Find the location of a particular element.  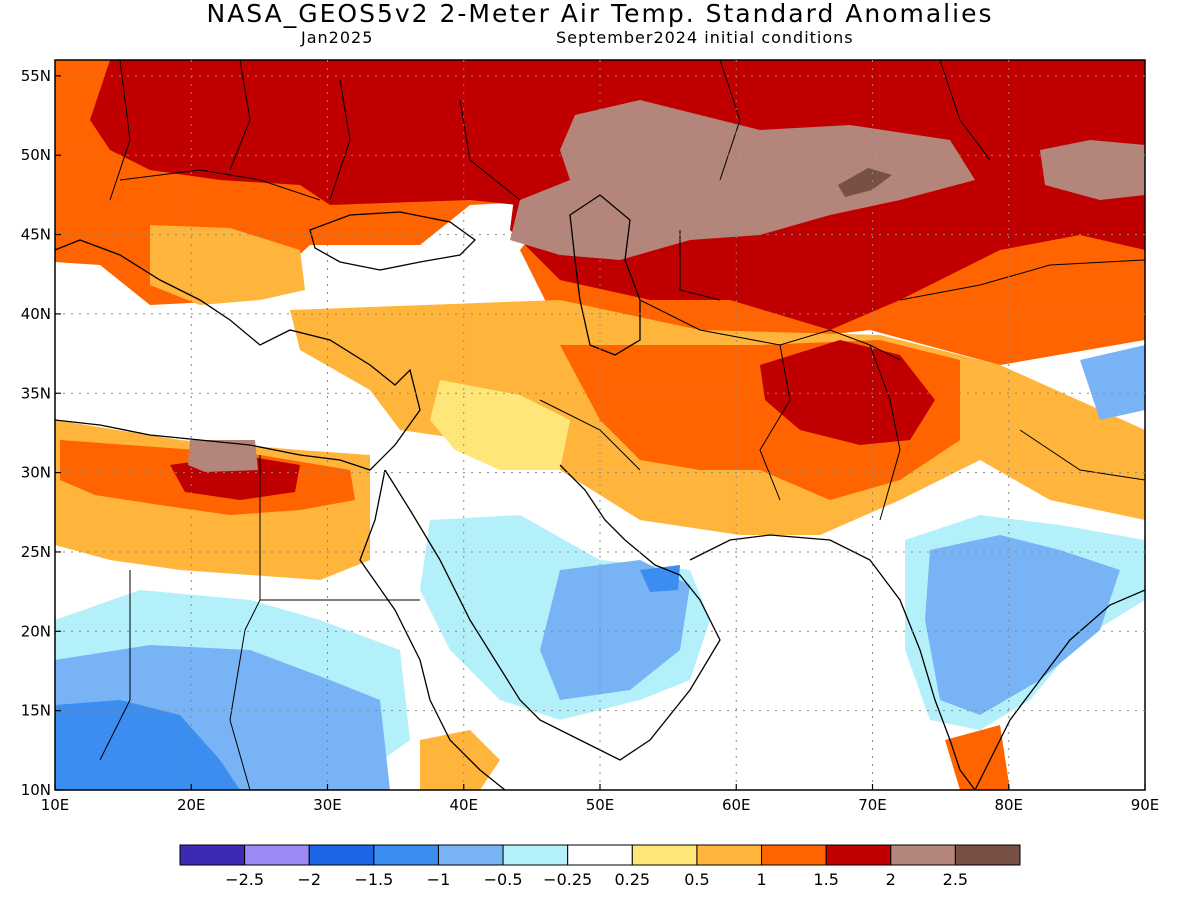

x-tick-label: 40E is located at coordinates (463, 805).